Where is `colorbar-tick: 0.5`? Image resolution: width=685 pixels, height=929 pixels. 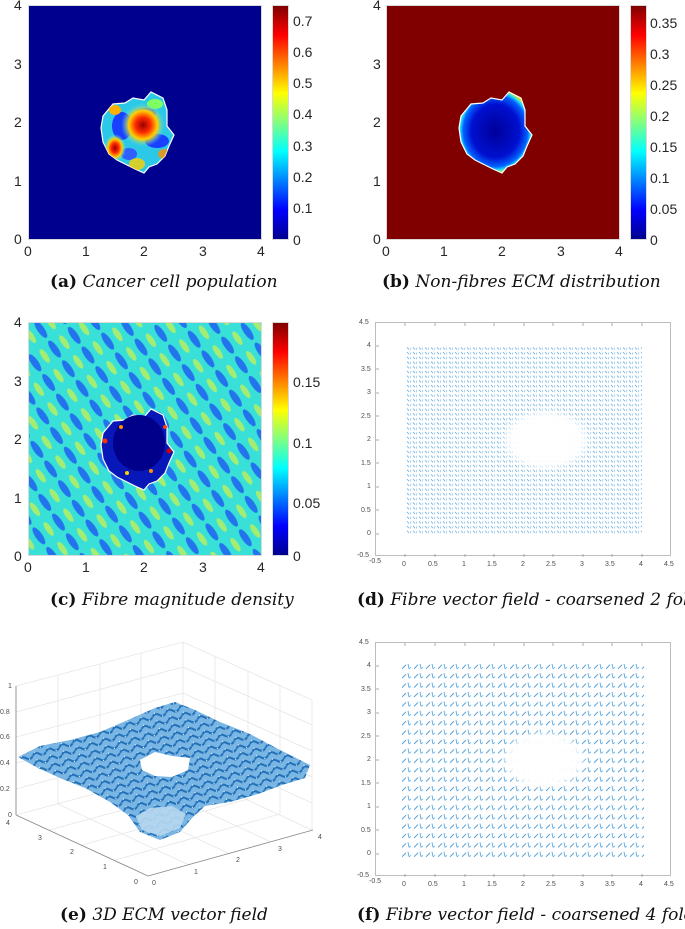 colorbar-tick: 0.5 is located at coordinates (303, 83).